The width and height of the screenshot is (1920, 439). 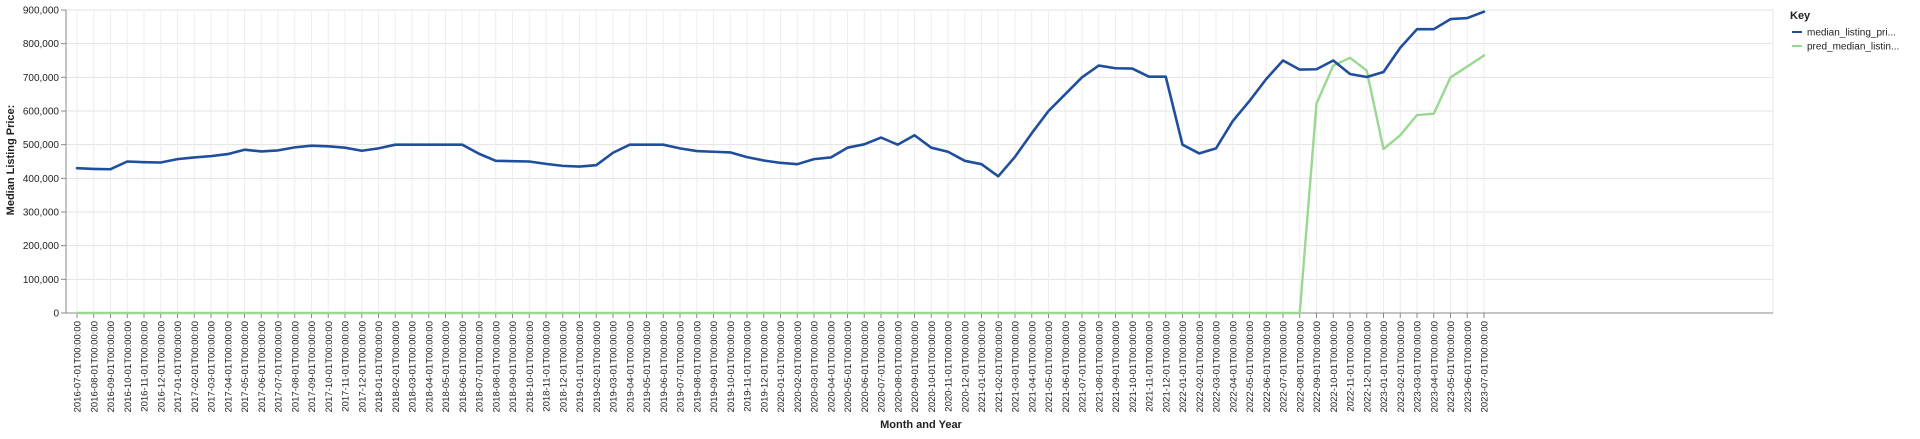 What do you see at coordinates (1300, 366) in the screenshot?
I see `x-tick-label: 2022-08-01T00:00:00` at bounding box center [1300, 366].